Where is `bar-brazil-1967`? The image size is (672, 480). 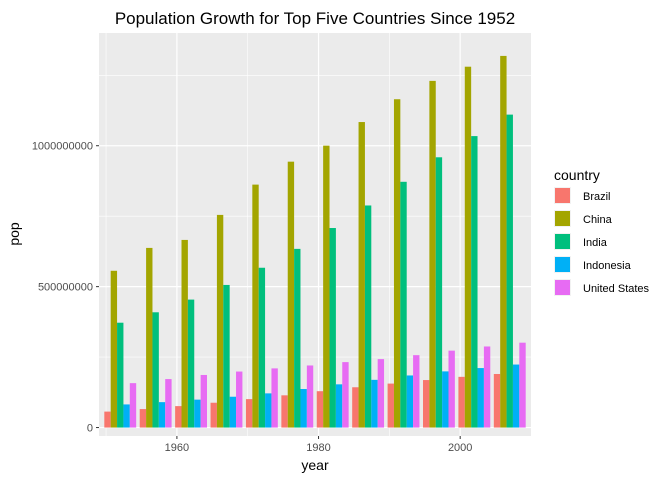
bar-brazil-1967 is located at coordinates (213, 415).